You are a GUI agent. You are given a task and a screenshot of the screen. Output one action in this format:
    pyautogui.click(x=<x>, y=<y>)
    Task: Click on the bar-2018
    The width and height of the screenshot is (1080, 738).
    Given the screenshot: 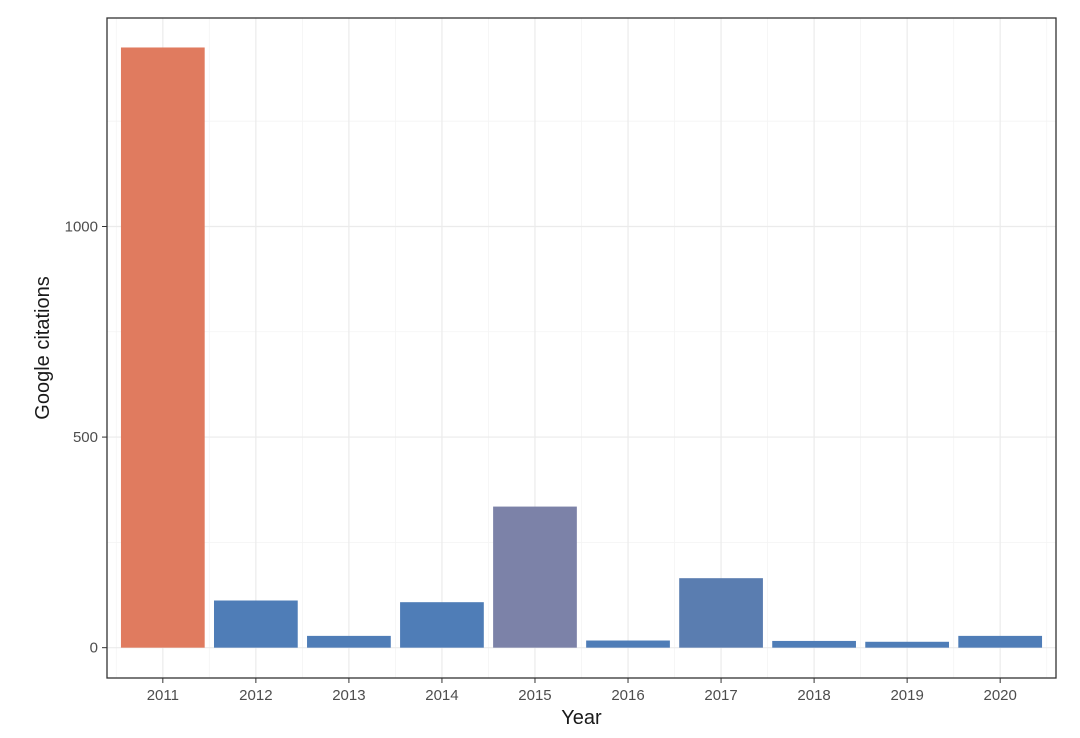 What is the action you would take?
    pyautogui.click(x=814, y=644)
    